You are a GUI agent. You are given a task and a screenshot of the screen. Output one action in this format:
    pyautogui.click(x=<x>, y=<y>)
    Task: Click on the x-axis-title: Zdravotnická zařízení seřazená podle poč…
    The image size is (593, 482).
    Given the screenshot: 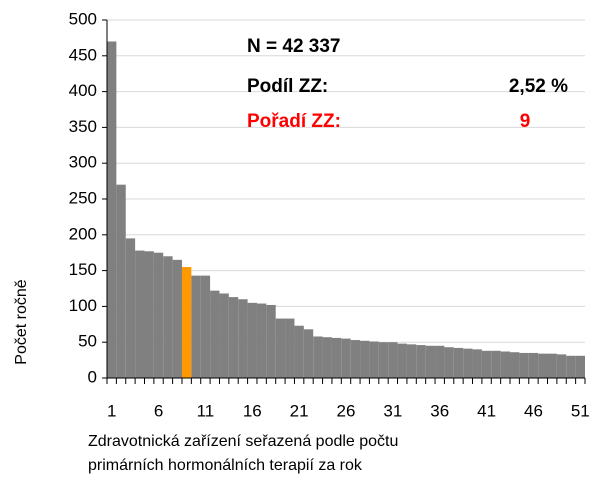 What is the action you would take?
    pyautogui.click(x=243, y=441)
    